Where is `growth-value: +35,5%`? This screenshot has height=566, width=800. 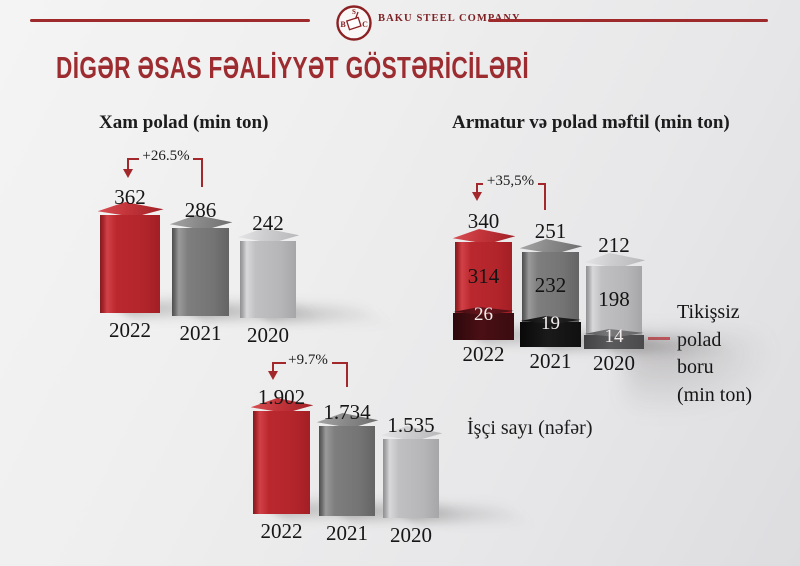 growth-value: +35,5% is located at coordinates (510, 181).